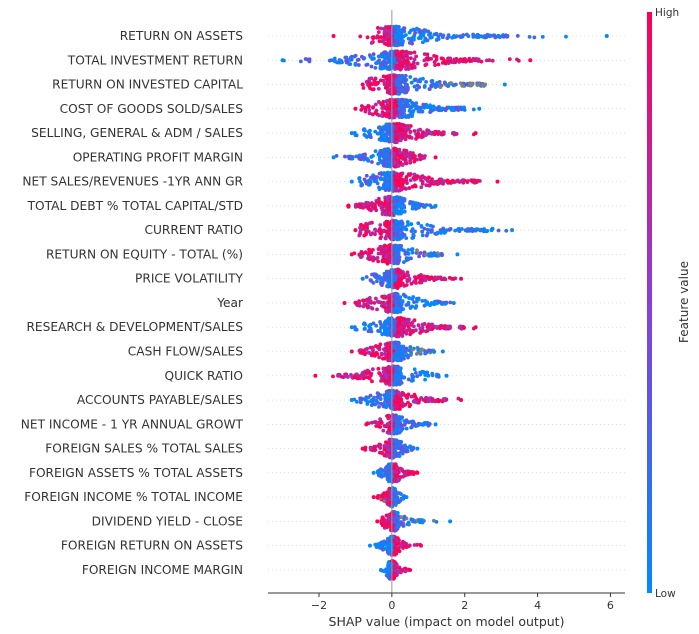  I want to click on feature-label: RETURN ON INVESTED CAPITAL, so click(147, 85).